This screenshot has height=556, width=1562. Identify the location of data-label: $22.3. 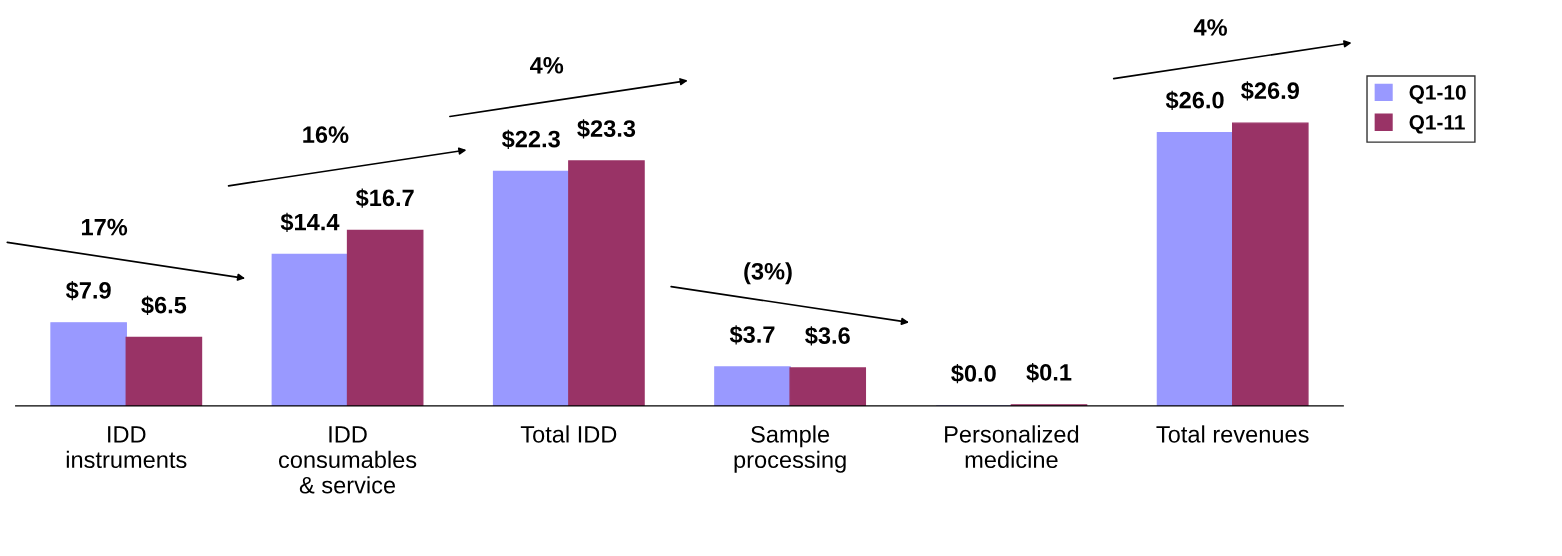
(530, 139).